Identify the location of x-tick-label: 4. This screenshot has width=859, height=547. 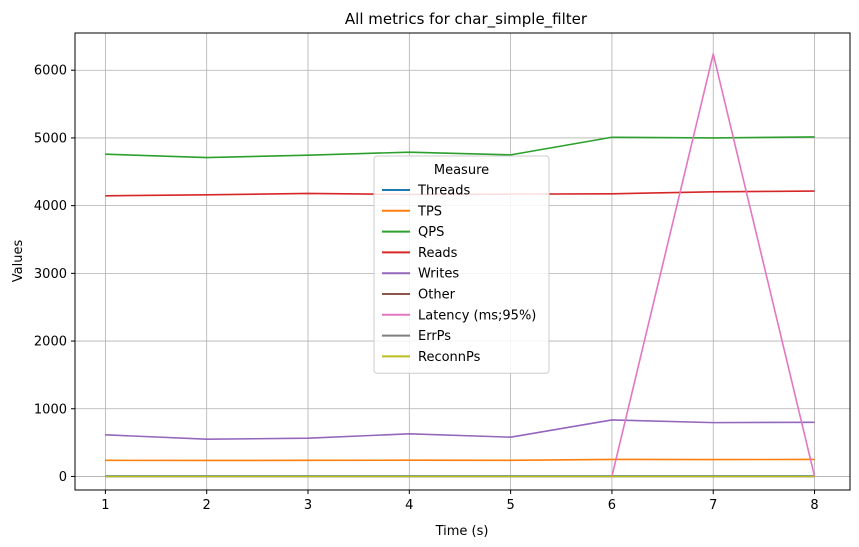
(409, 505).